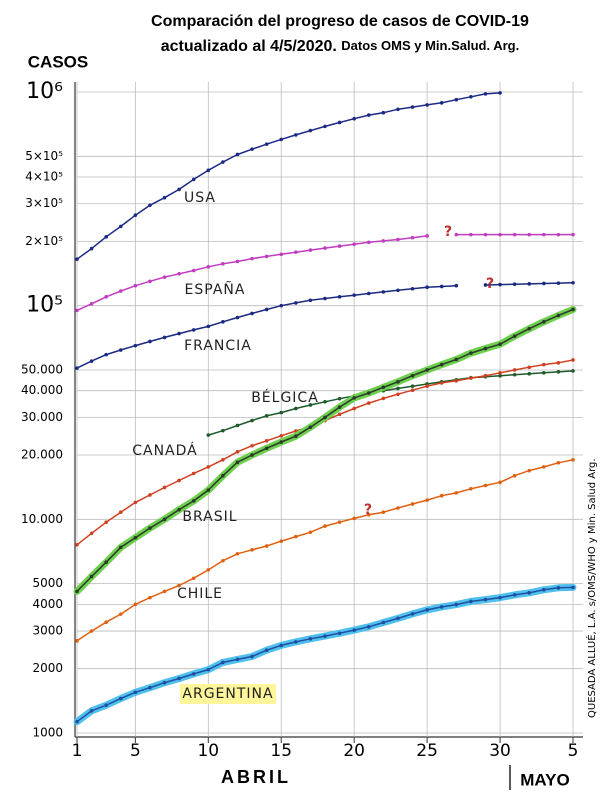 This screenshot has height=797, width=611. I want to click on x-axis-label: ABRIL, so click(256, 777).